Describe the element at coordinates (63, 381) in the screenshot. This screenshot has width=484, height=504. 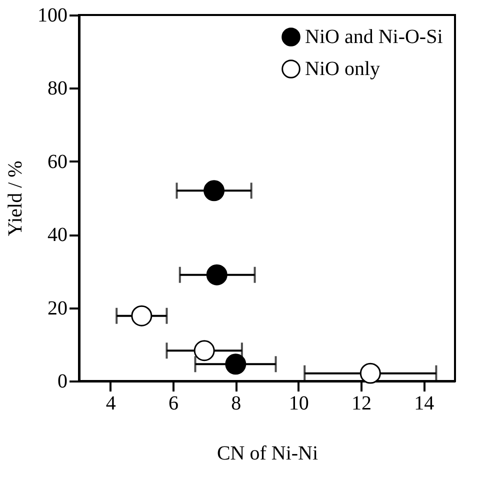
I see `y-tick-label: 0` at that location.